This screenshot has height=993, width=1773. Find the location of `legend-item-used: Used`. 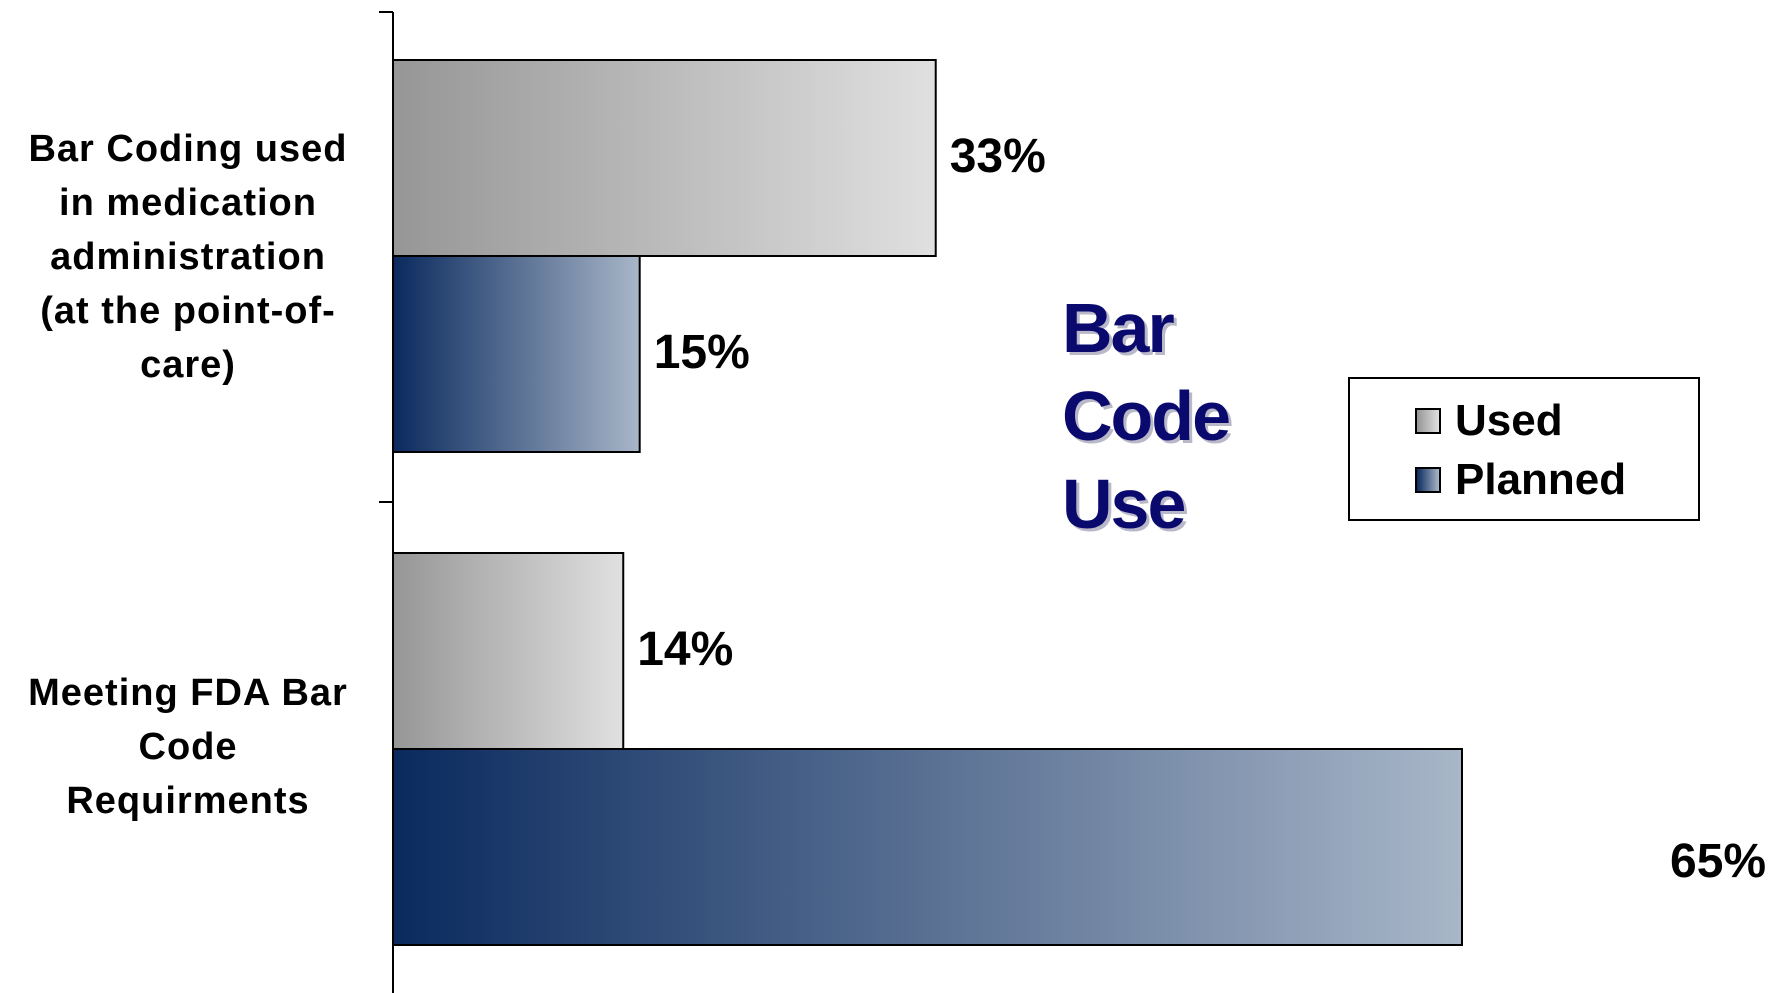

legend-item-used: Used is located at coordinates (1489, 421).